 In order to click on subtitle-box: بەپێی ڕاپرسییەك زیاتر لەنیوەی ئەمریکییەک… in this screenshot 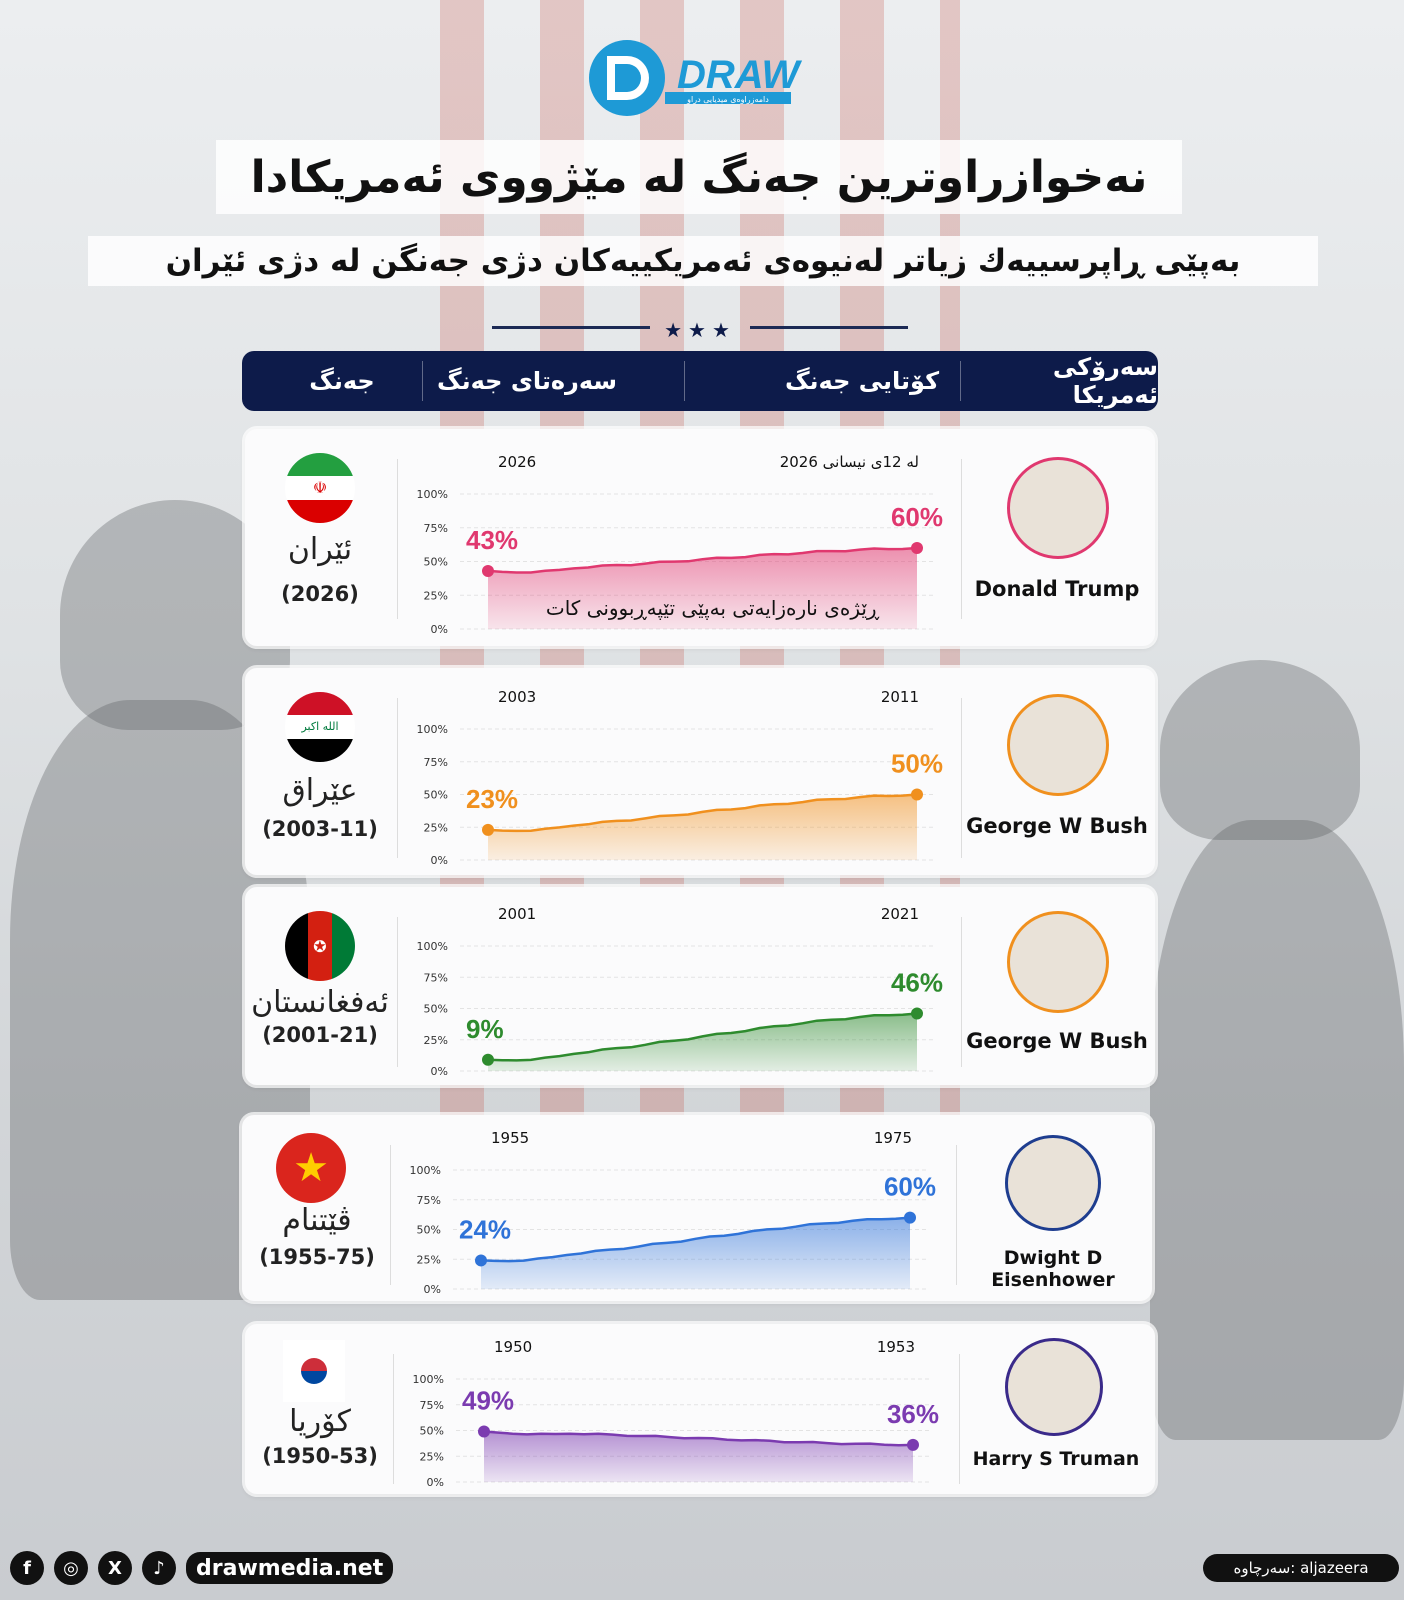, I will do `click(703, 261)`.